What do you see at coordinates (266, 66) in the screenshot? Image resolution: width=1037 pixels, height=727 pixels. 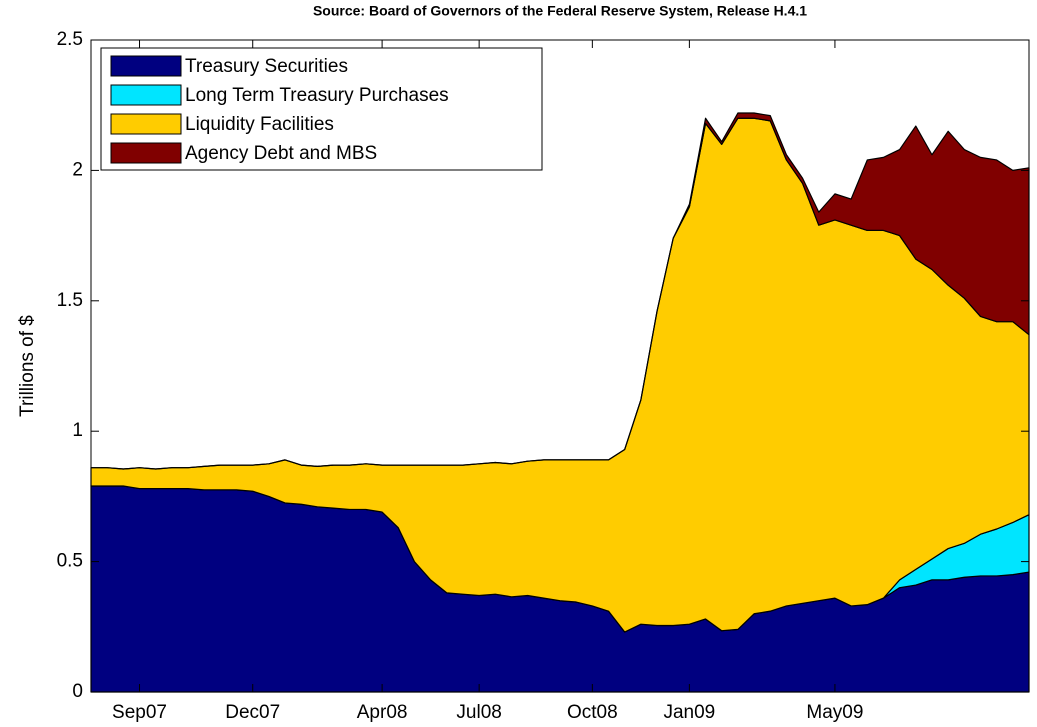 I see `legend-label: Treasury Securities` at bounding box center [266, 66].